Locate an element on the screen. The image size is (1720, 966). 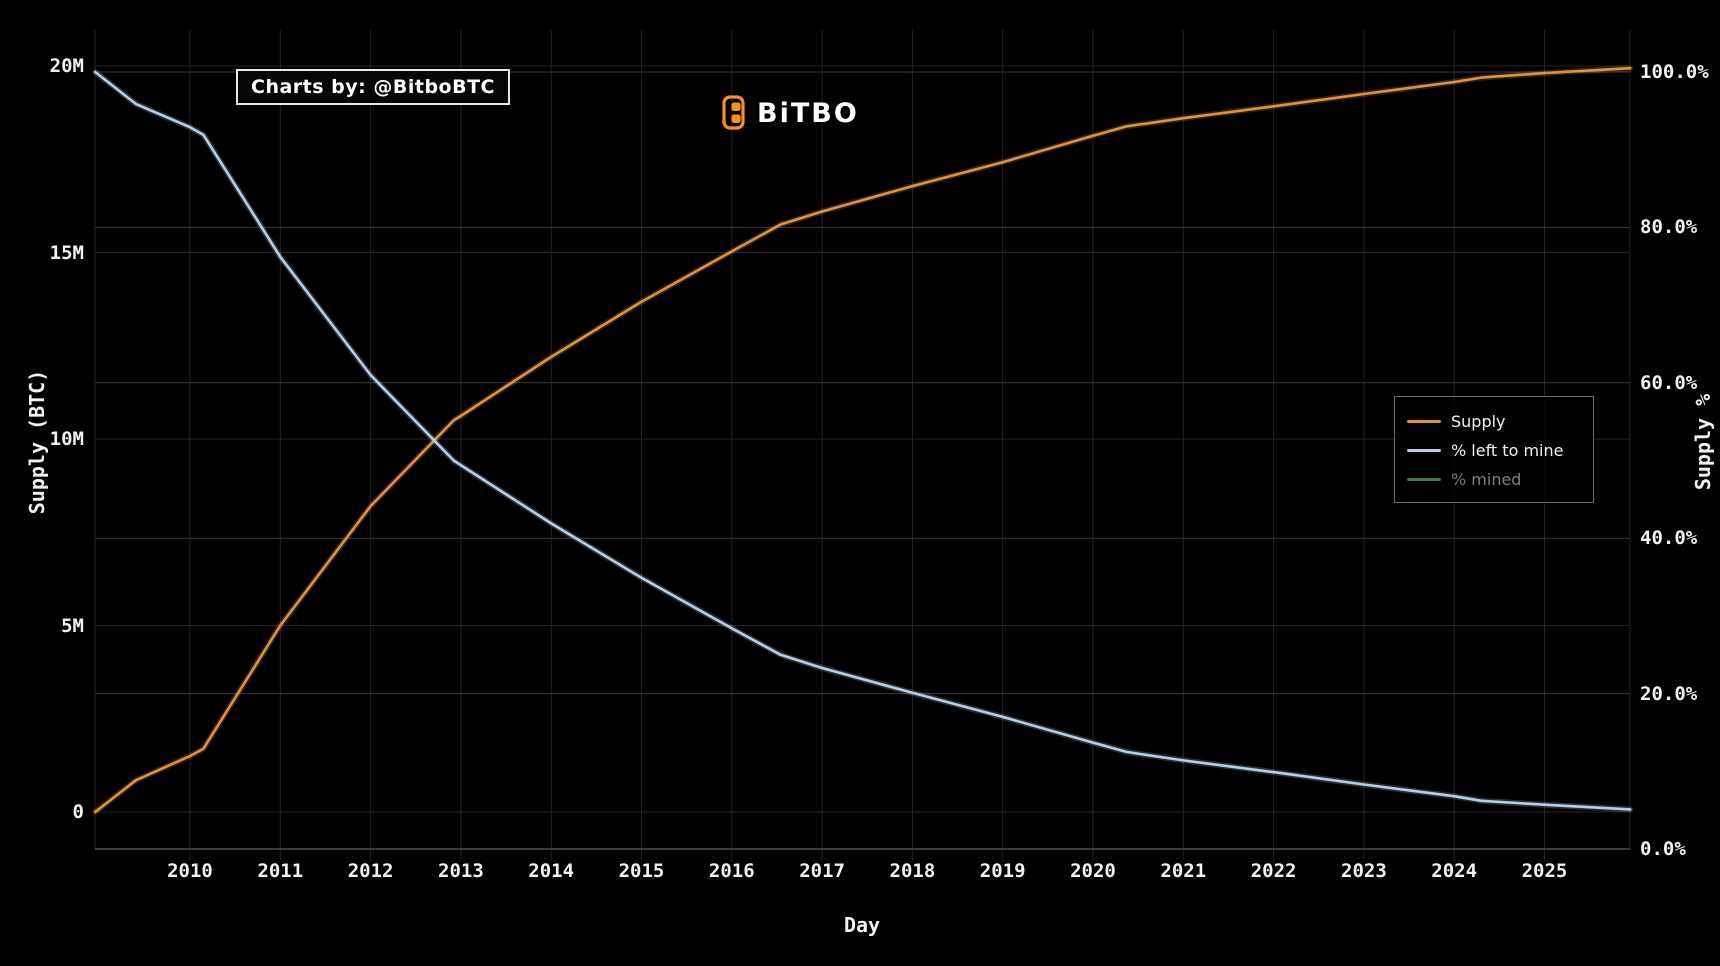
legend-item-left-to-mine: % left to mine is located at coordinates (1494, 450).